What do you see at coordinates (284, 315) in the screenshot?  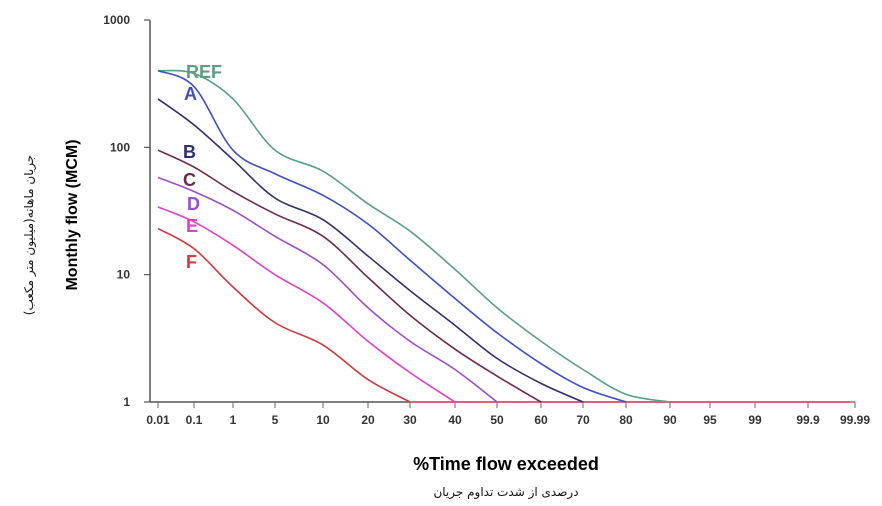 I see `series-line-f` at bounding box center [284, 315].